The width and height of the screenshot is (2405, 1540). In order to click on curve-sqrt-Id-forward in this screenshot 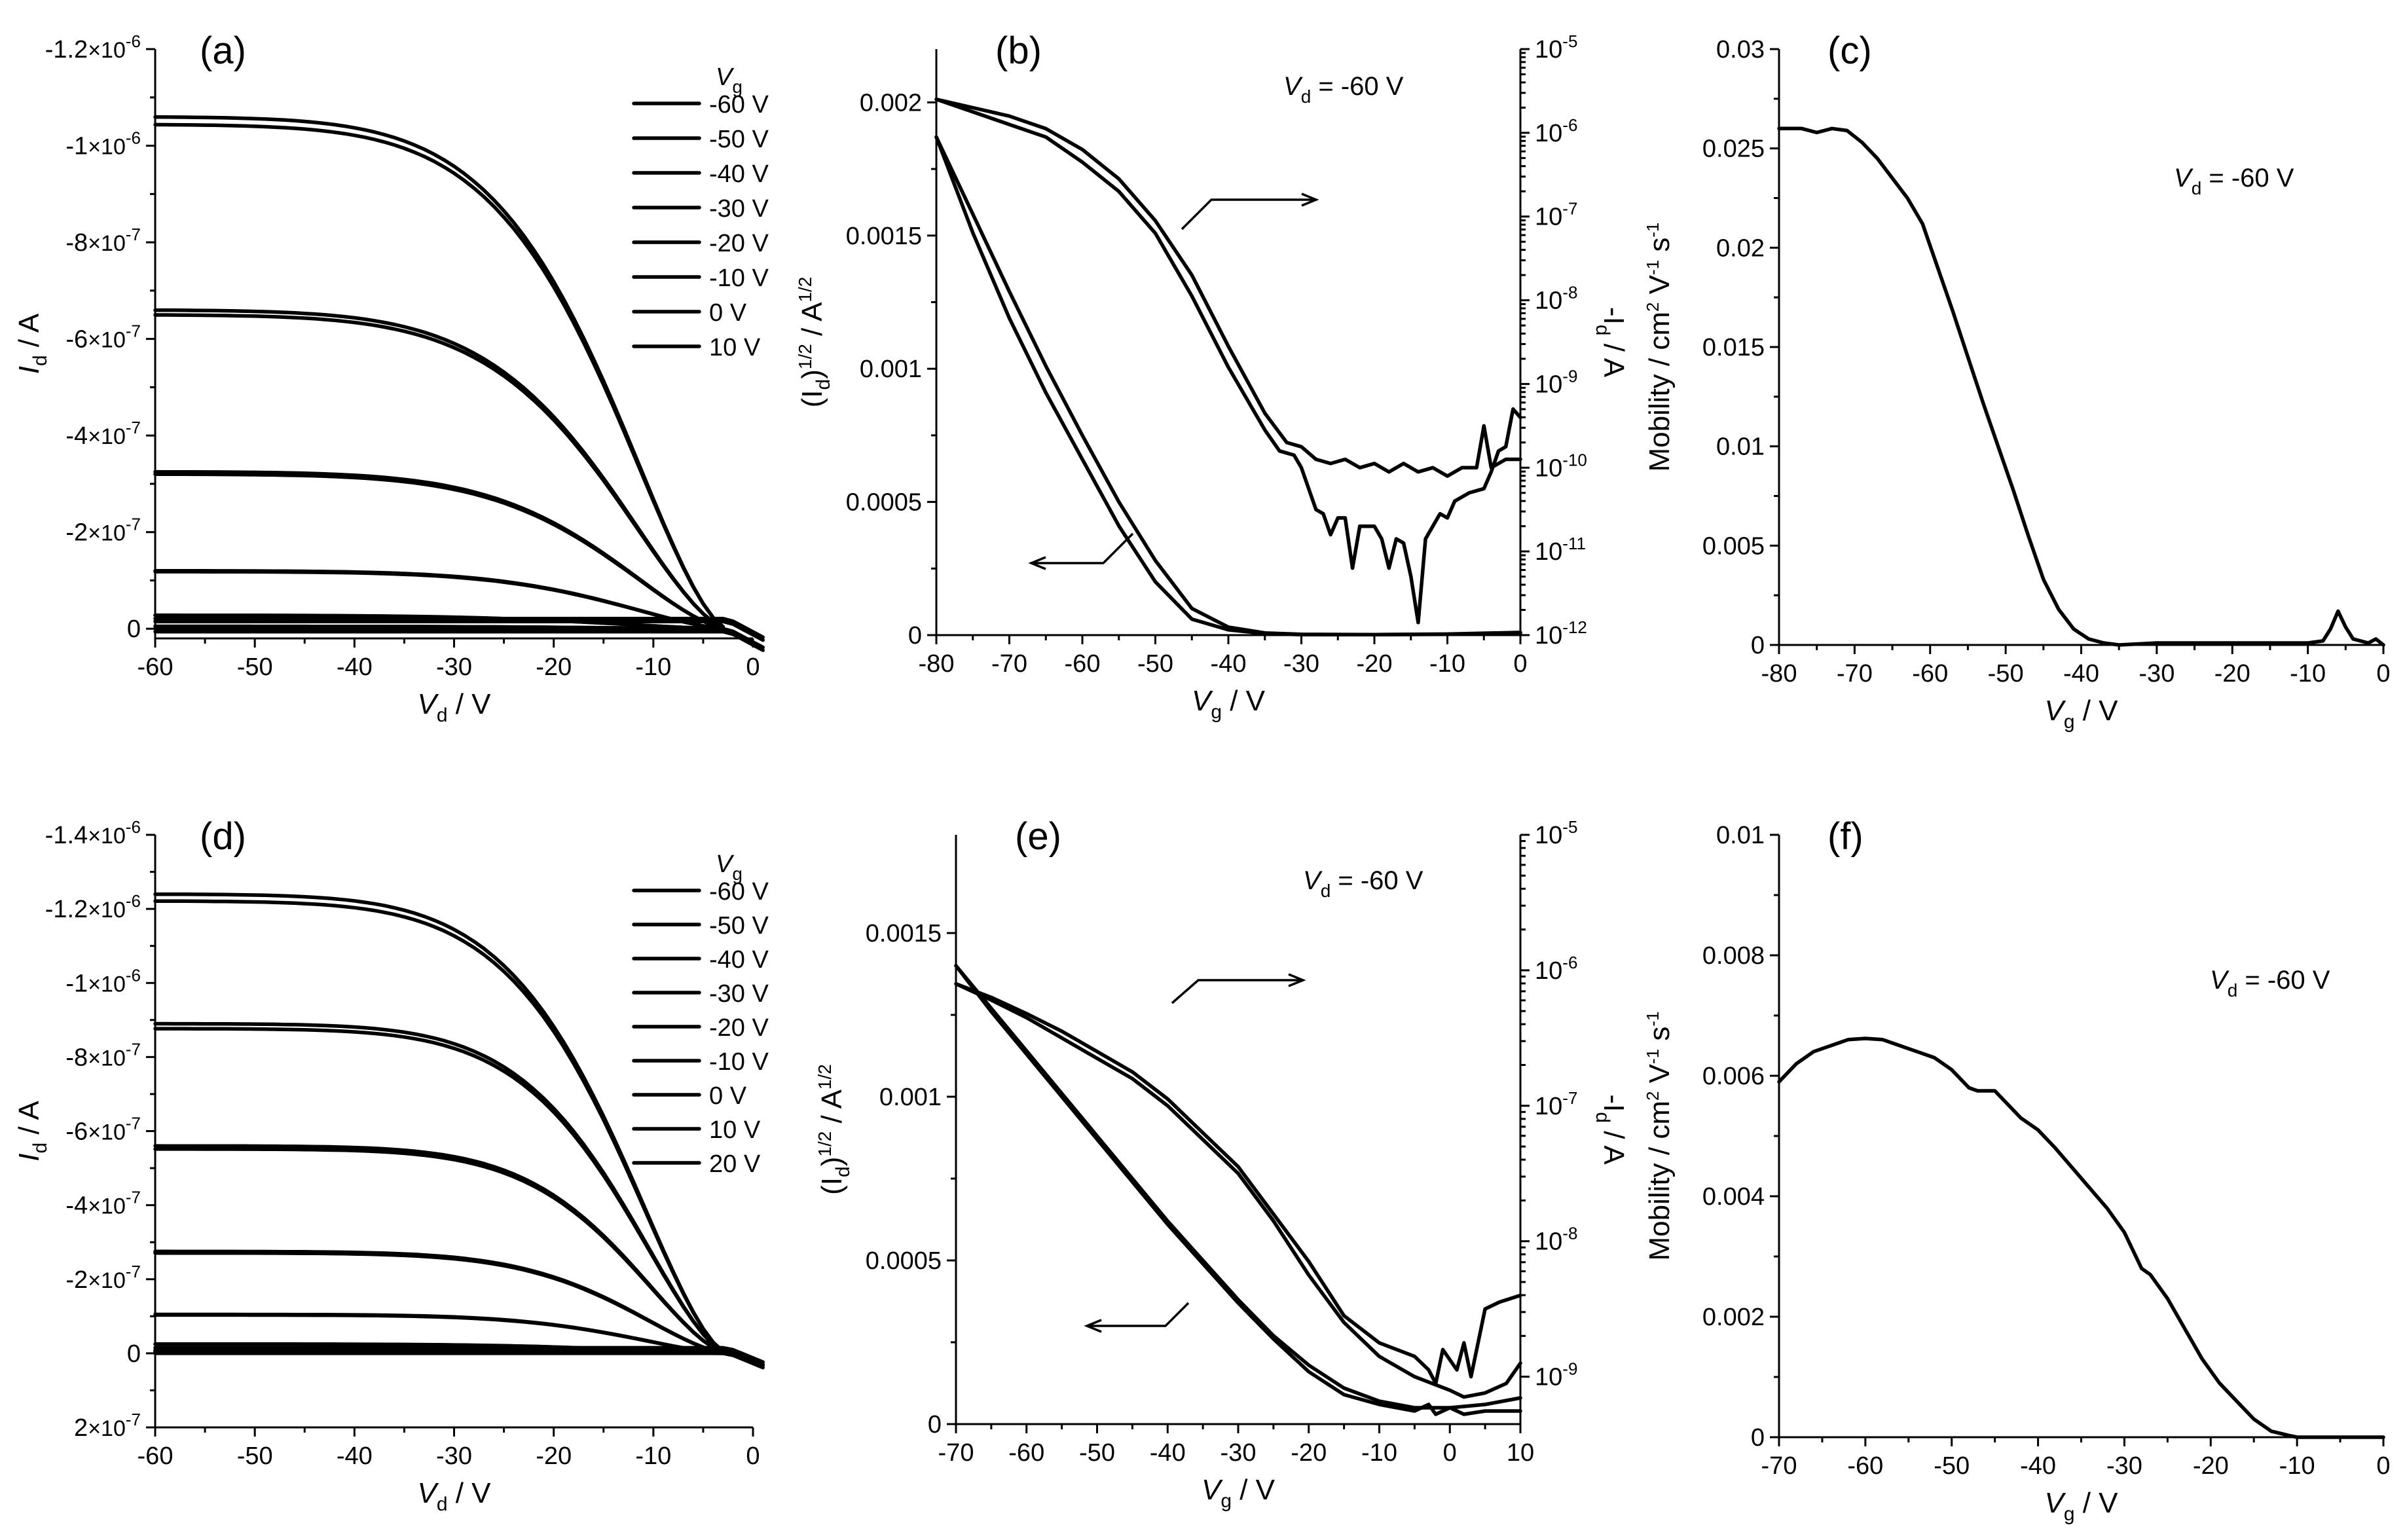, I will do `click(1238, 1187)`.